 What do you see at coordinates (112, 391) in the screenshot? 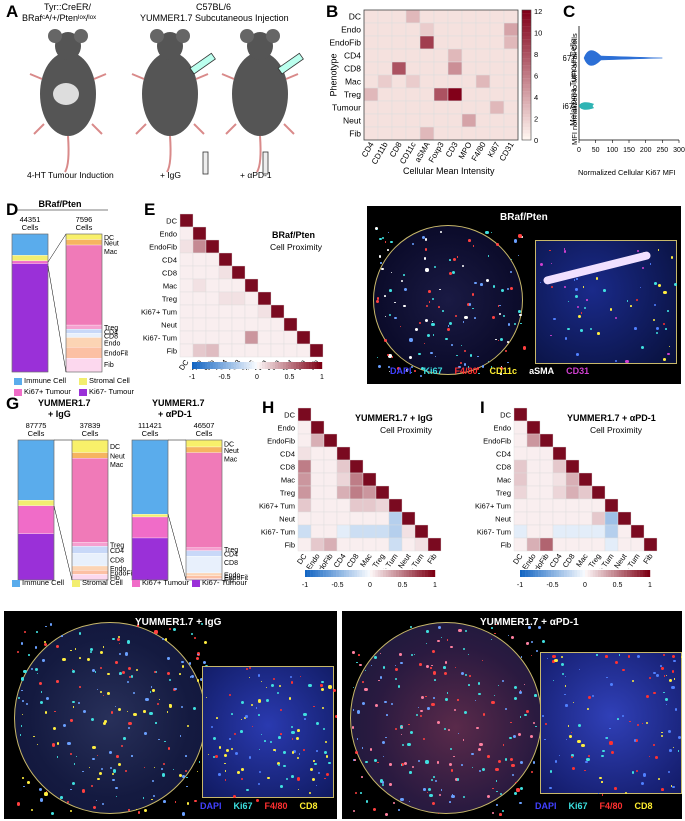
I see `legend-label: Ki67- Tumour` at bounding box center [112, 391].